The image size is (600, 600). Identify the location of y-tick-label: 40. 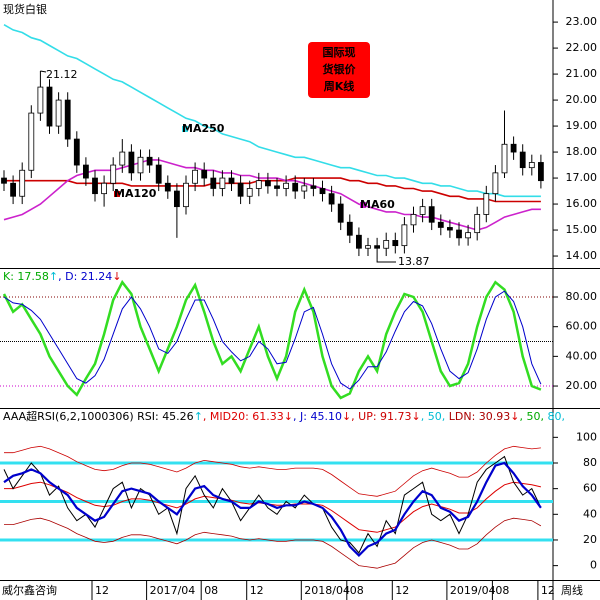
(590, 513).